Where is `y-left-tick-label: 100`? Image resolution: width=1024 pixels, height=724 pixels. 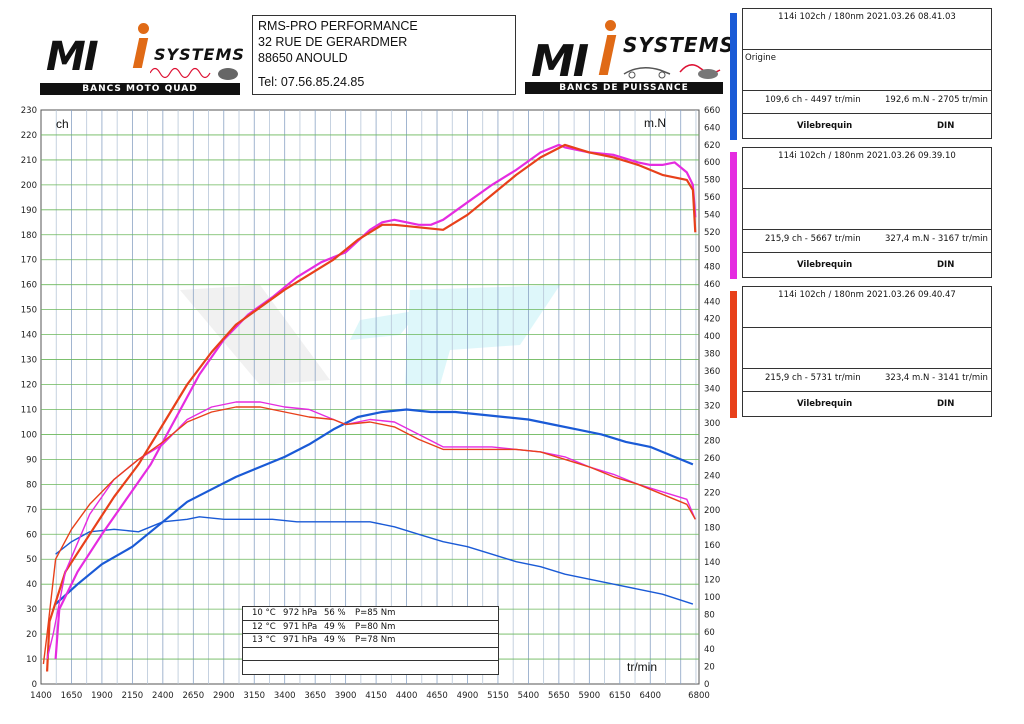 y-left-tick-label: 100 is located at coordinates (29, 435).